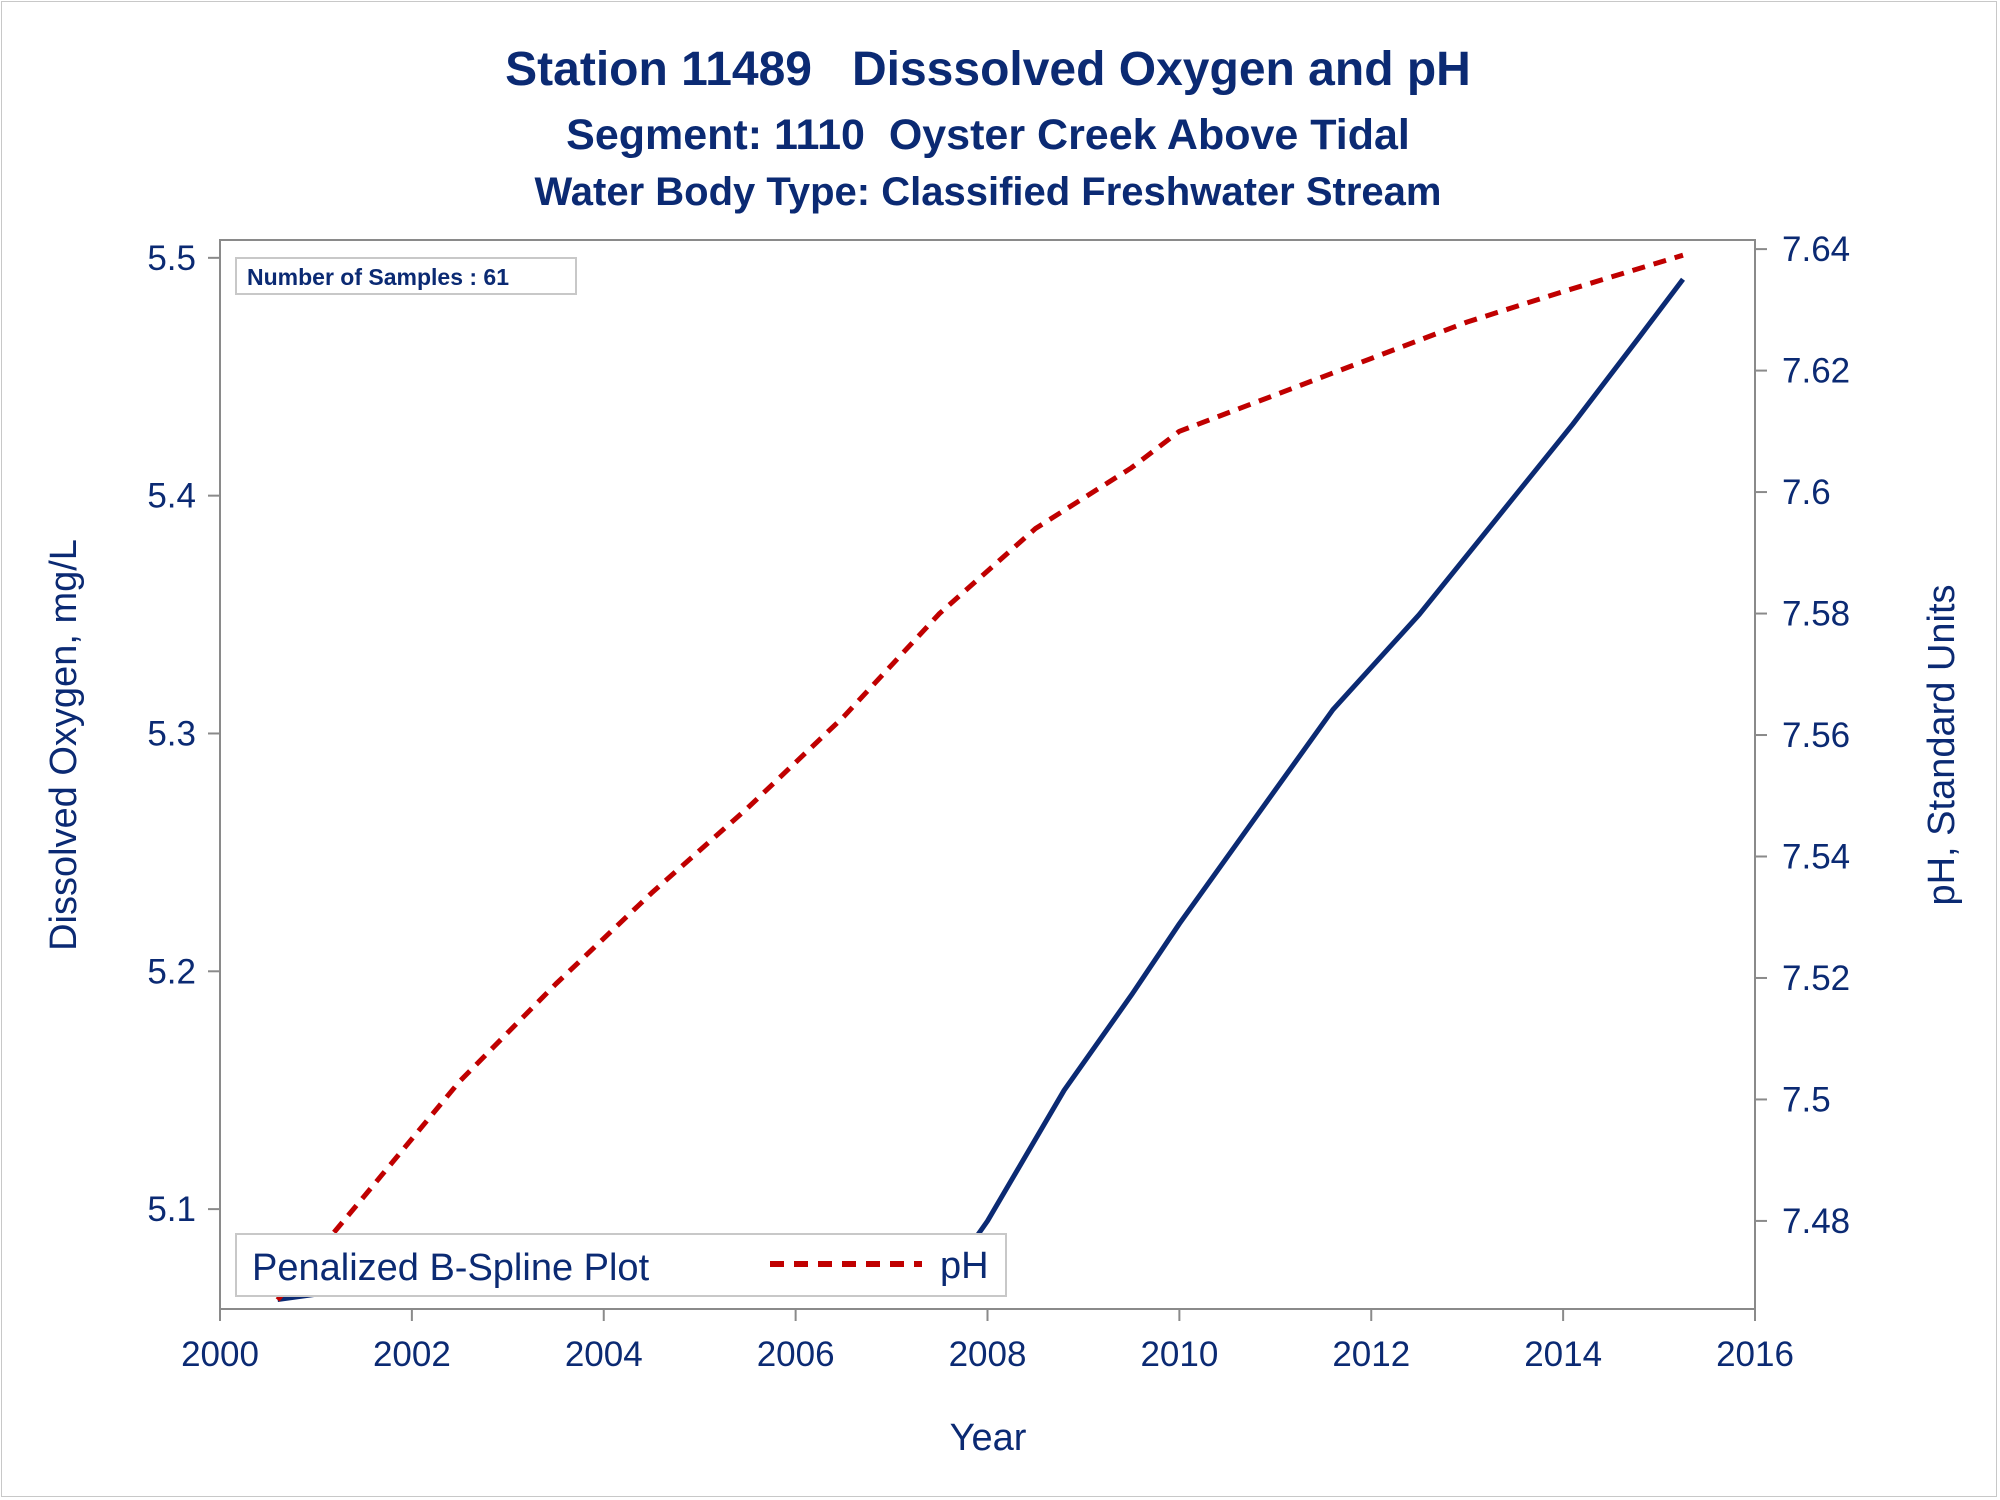 This screenshot has height=1500, width=2000. I want to click on x-tick-label: 2004, so click(604, 1354).